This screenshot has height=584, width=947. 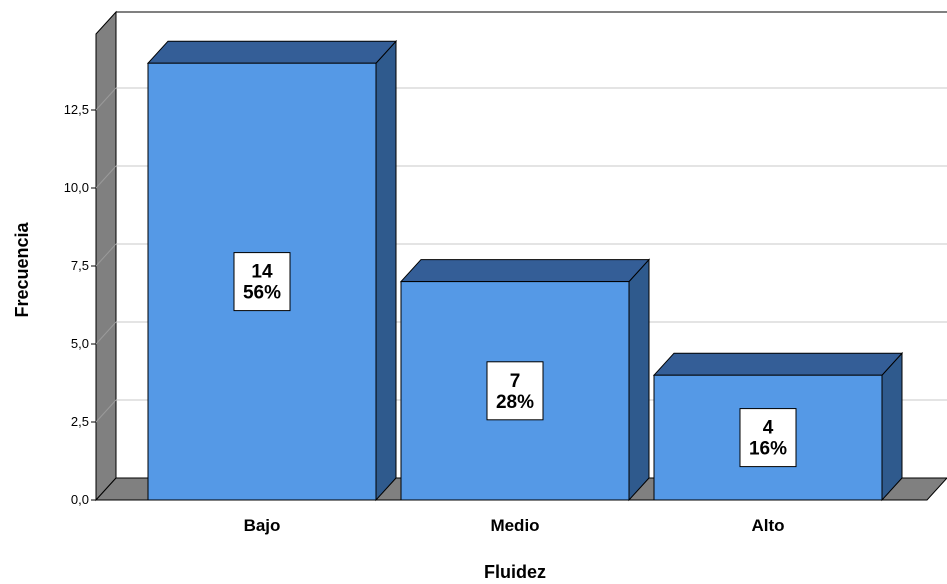 I want to click on y-tick-label: 10,0, so click(x=76, y=187).